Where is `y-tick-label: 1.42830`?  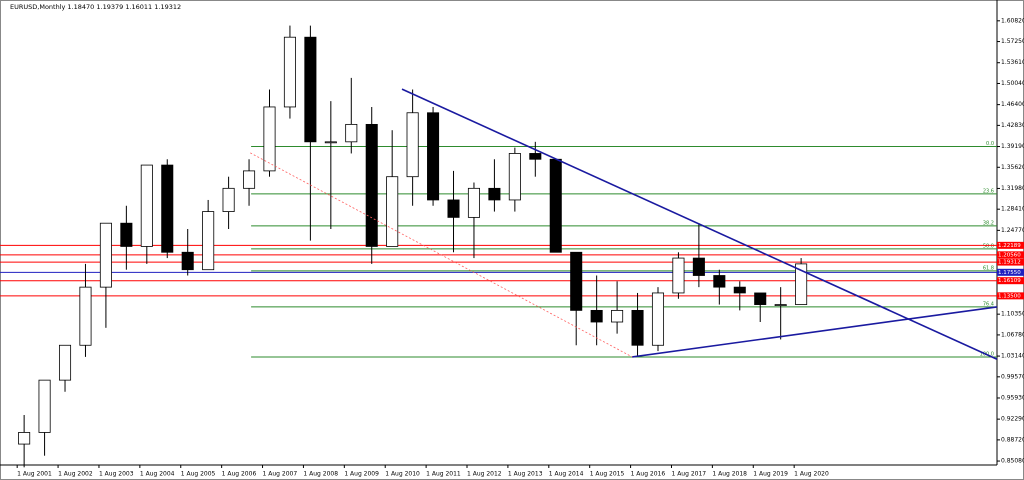 y-tick-label: 1.42830 is located at coordinates (1012, 125).